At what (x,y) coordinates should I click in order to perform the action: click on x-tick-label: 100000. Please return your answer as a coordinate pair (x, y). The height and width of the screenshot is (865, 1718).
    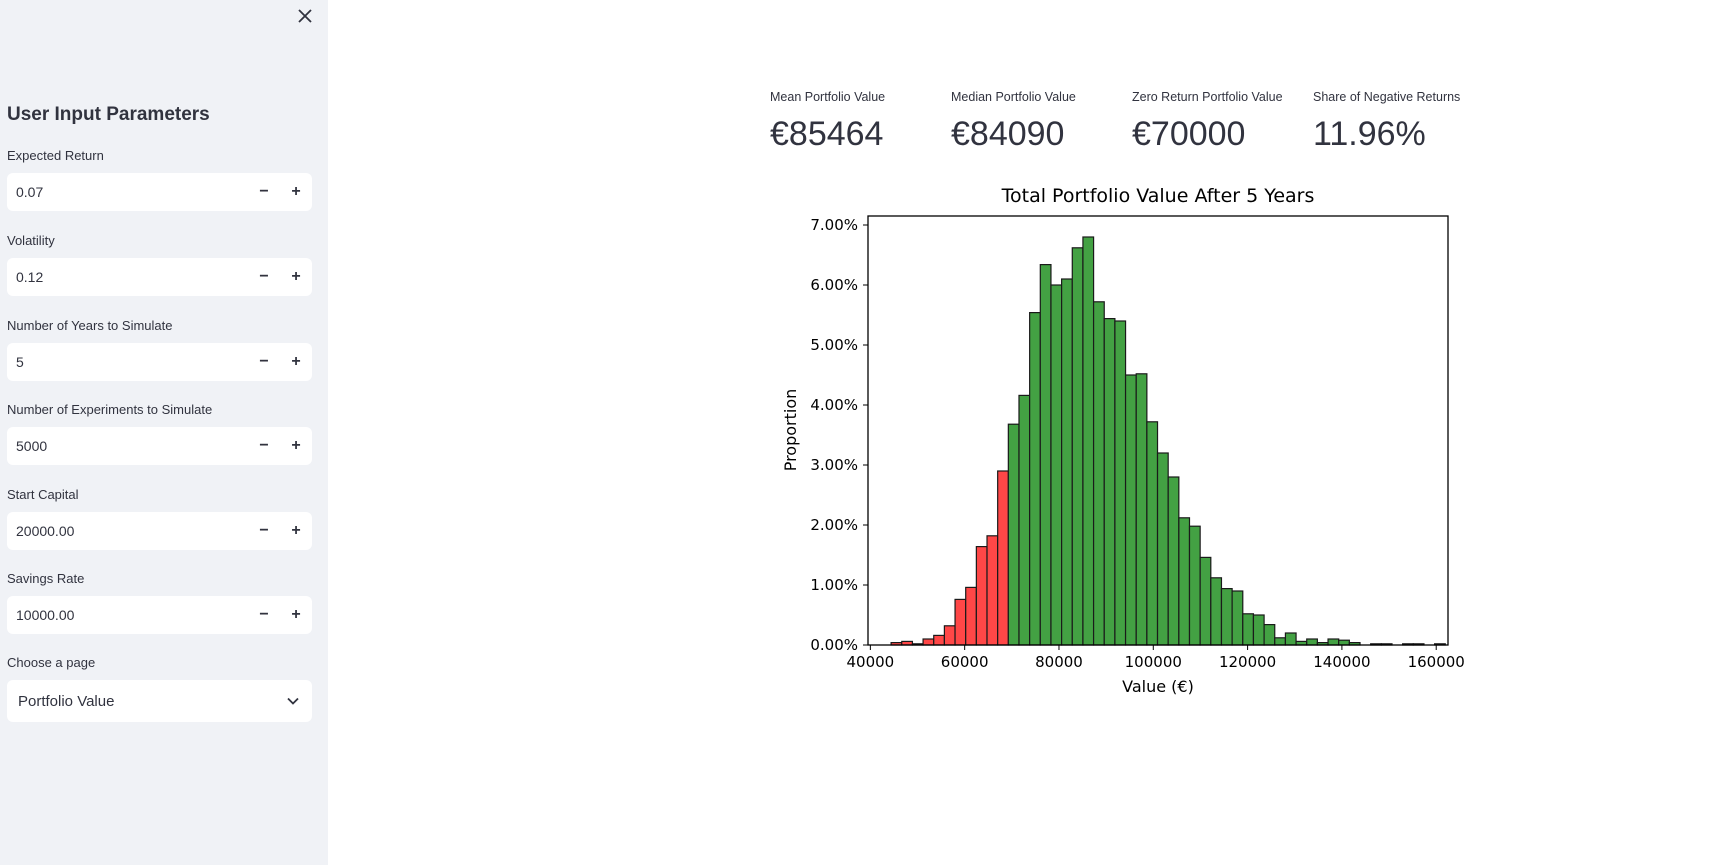
    Looking at the image, I should click on (1153, 662).